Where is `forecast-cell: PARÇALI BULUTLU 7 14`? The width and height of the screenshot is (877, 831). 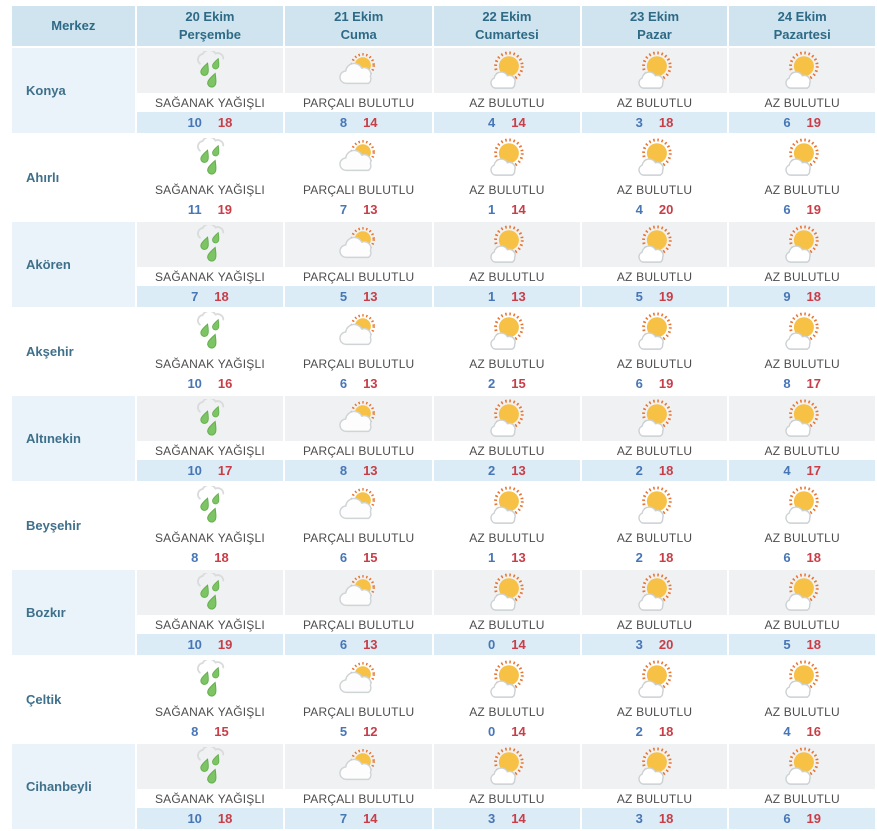 forecast-cell: PARÇALI BULUTLU 7 14 is located at coordinates (359, 786).